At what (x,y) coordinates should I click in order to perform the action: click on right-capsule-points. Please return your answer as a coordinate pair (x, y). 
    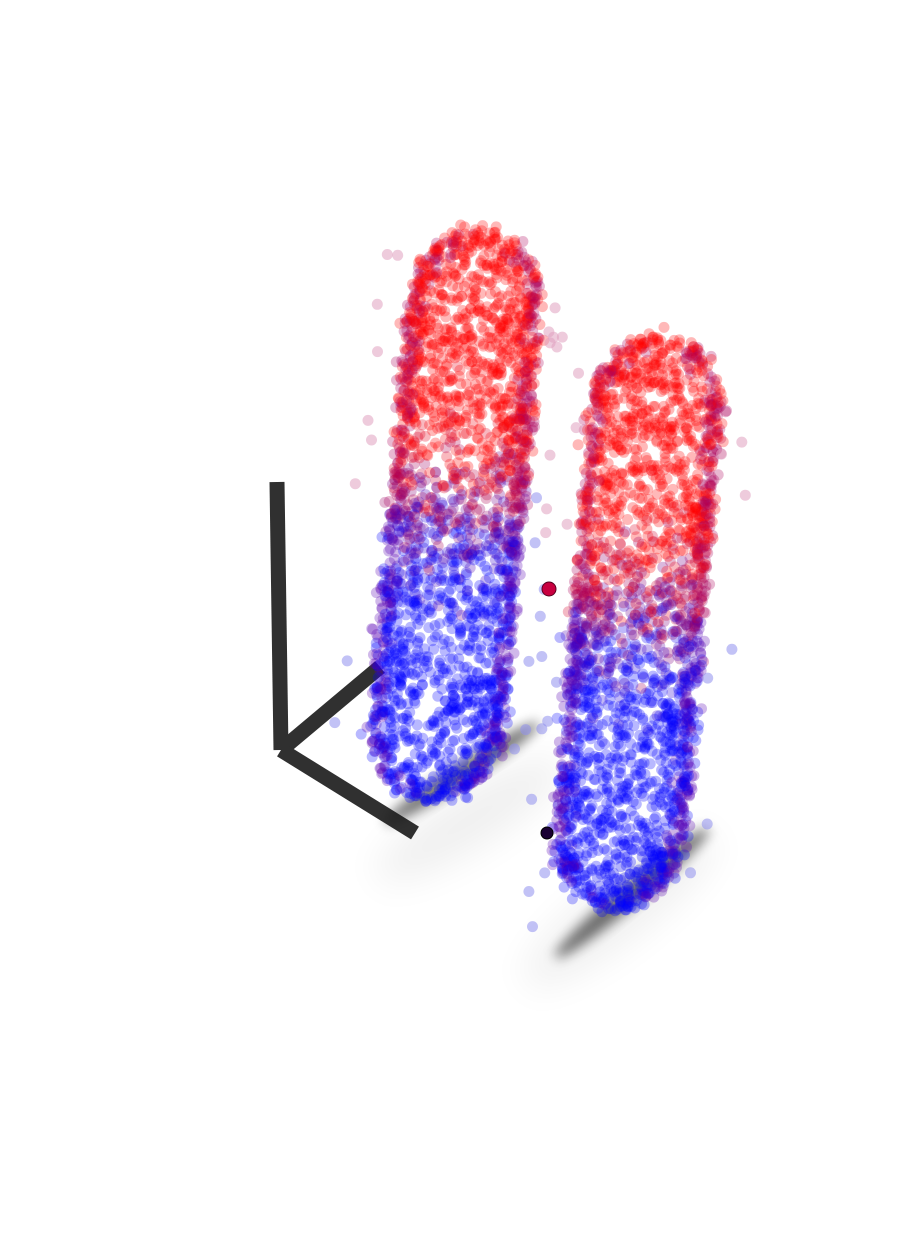
    Looking at the image, I should click on (637, 627).